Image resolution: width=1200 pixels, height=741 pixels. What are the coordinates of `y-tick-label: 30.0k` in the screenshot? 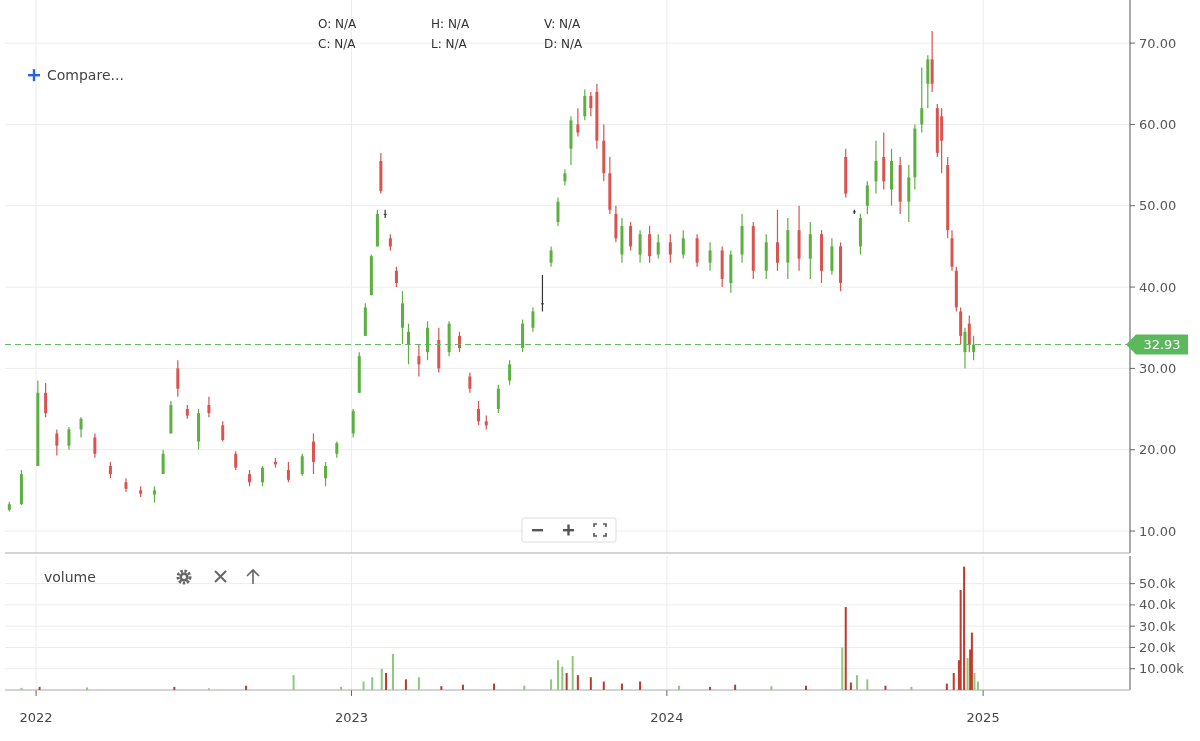 It's located at (1157, 626).